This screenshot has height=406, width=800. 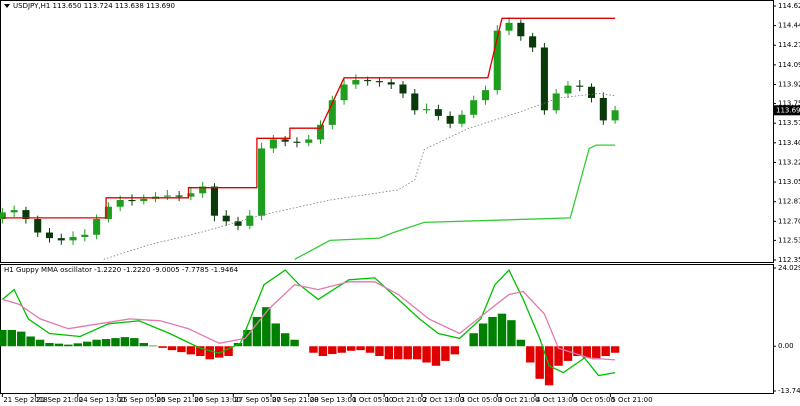 What do you see at coordinates (217, 400) in the screenshot?
I see `x-tick-label: 26 Sep 13:00` at bounding box center [217, 400].